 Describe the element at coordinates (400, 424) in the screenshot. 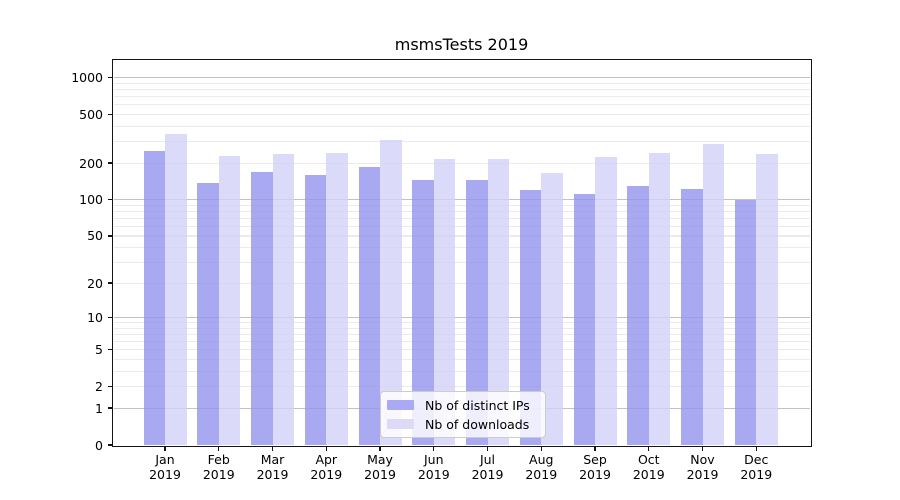

I see `legend-swatch-downloads` at that location.